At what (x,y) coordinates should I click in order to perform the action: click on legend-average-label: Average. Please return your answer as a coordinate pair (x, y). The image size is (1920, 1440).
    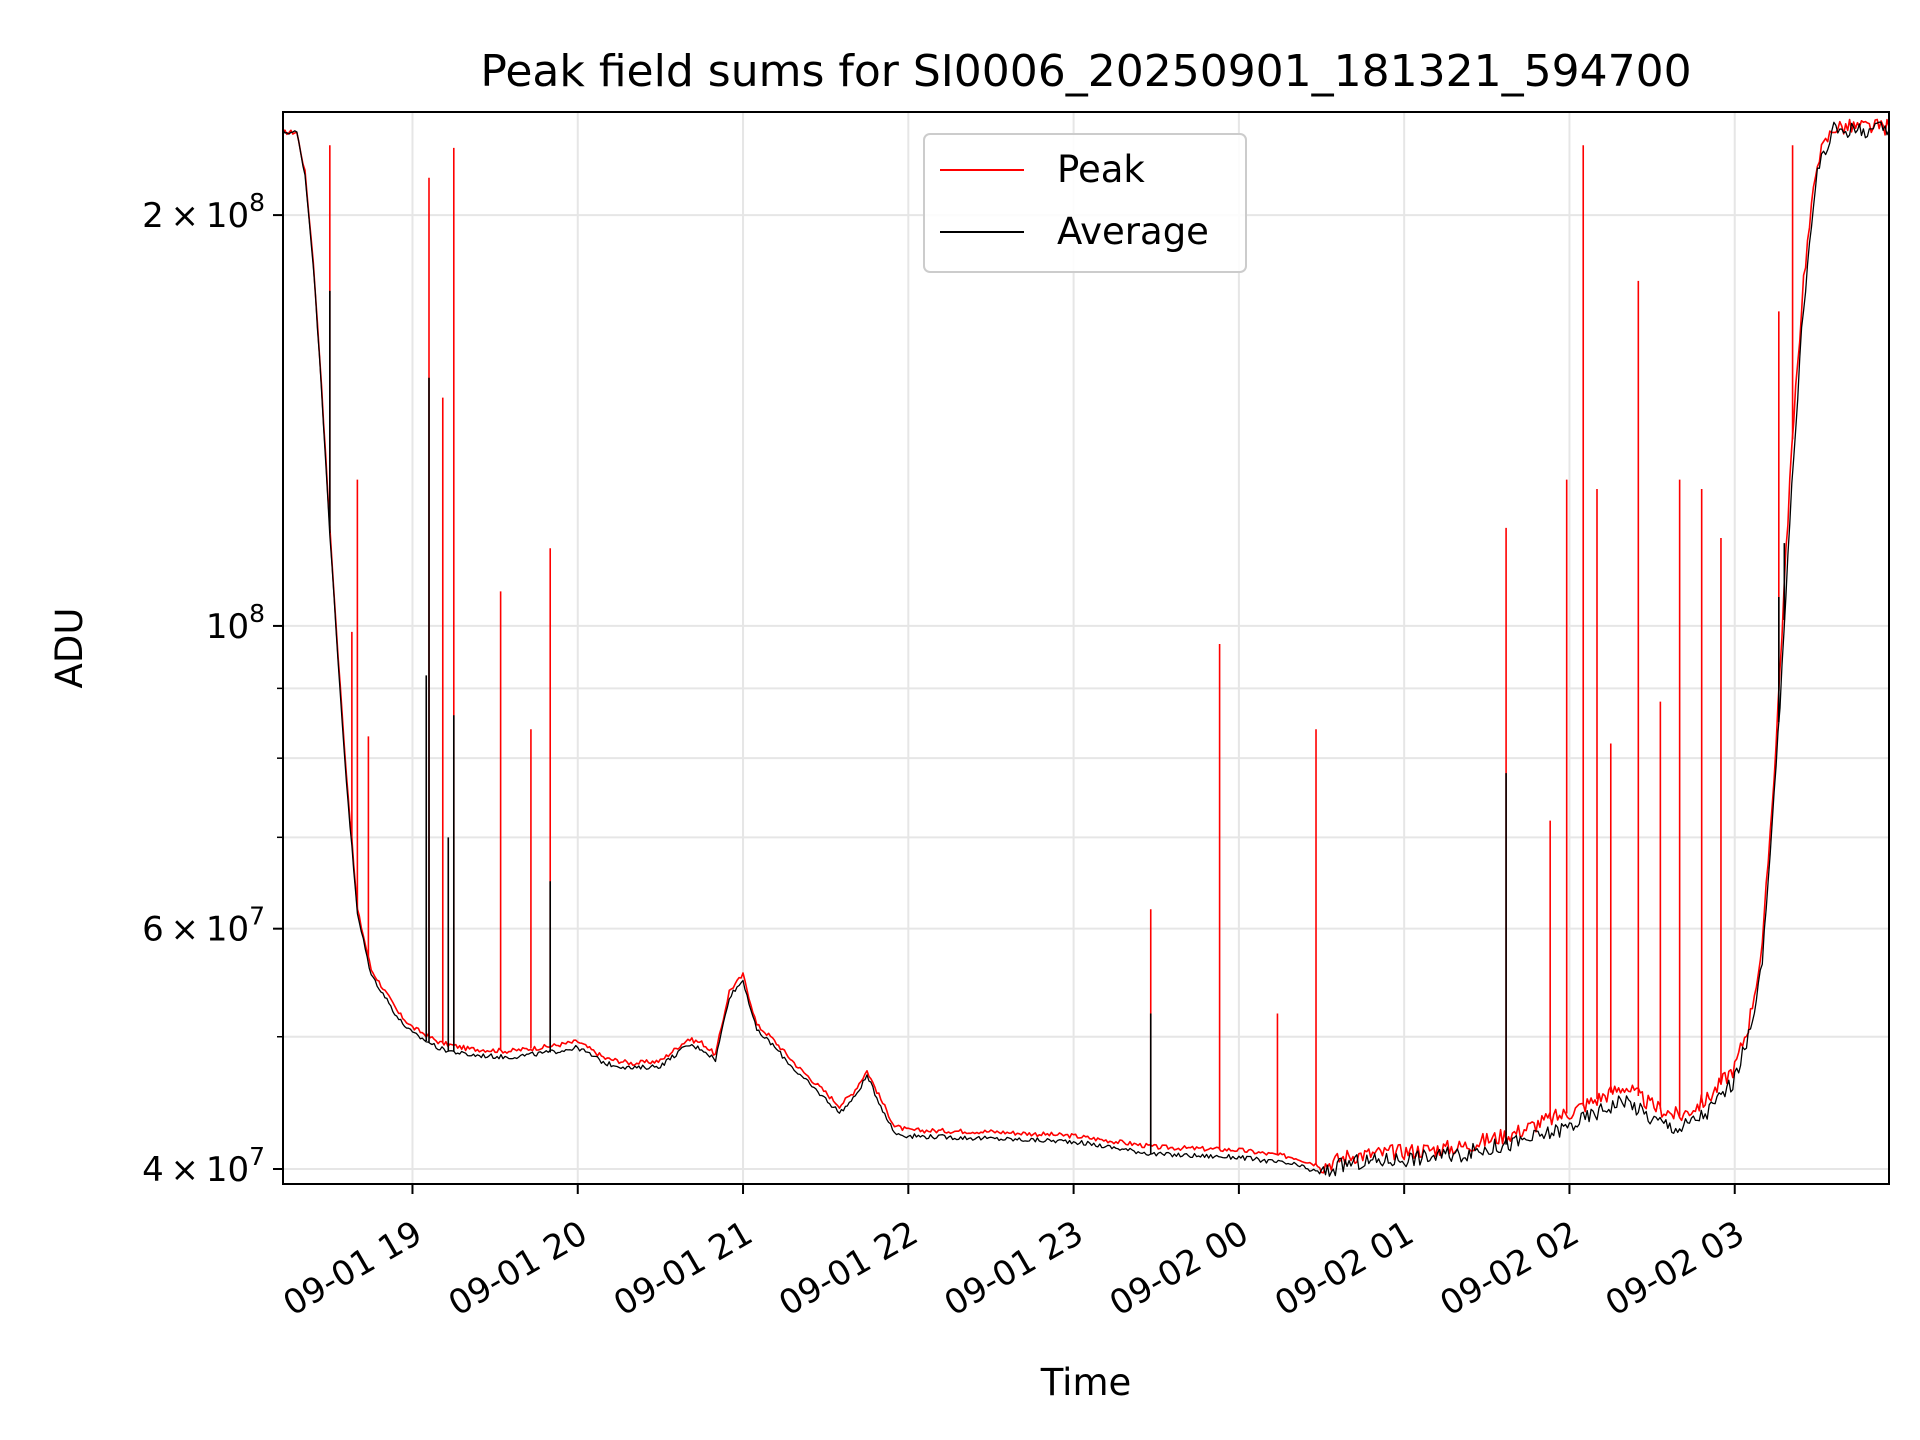
    Looking at the image, I should click on (1133, 231).